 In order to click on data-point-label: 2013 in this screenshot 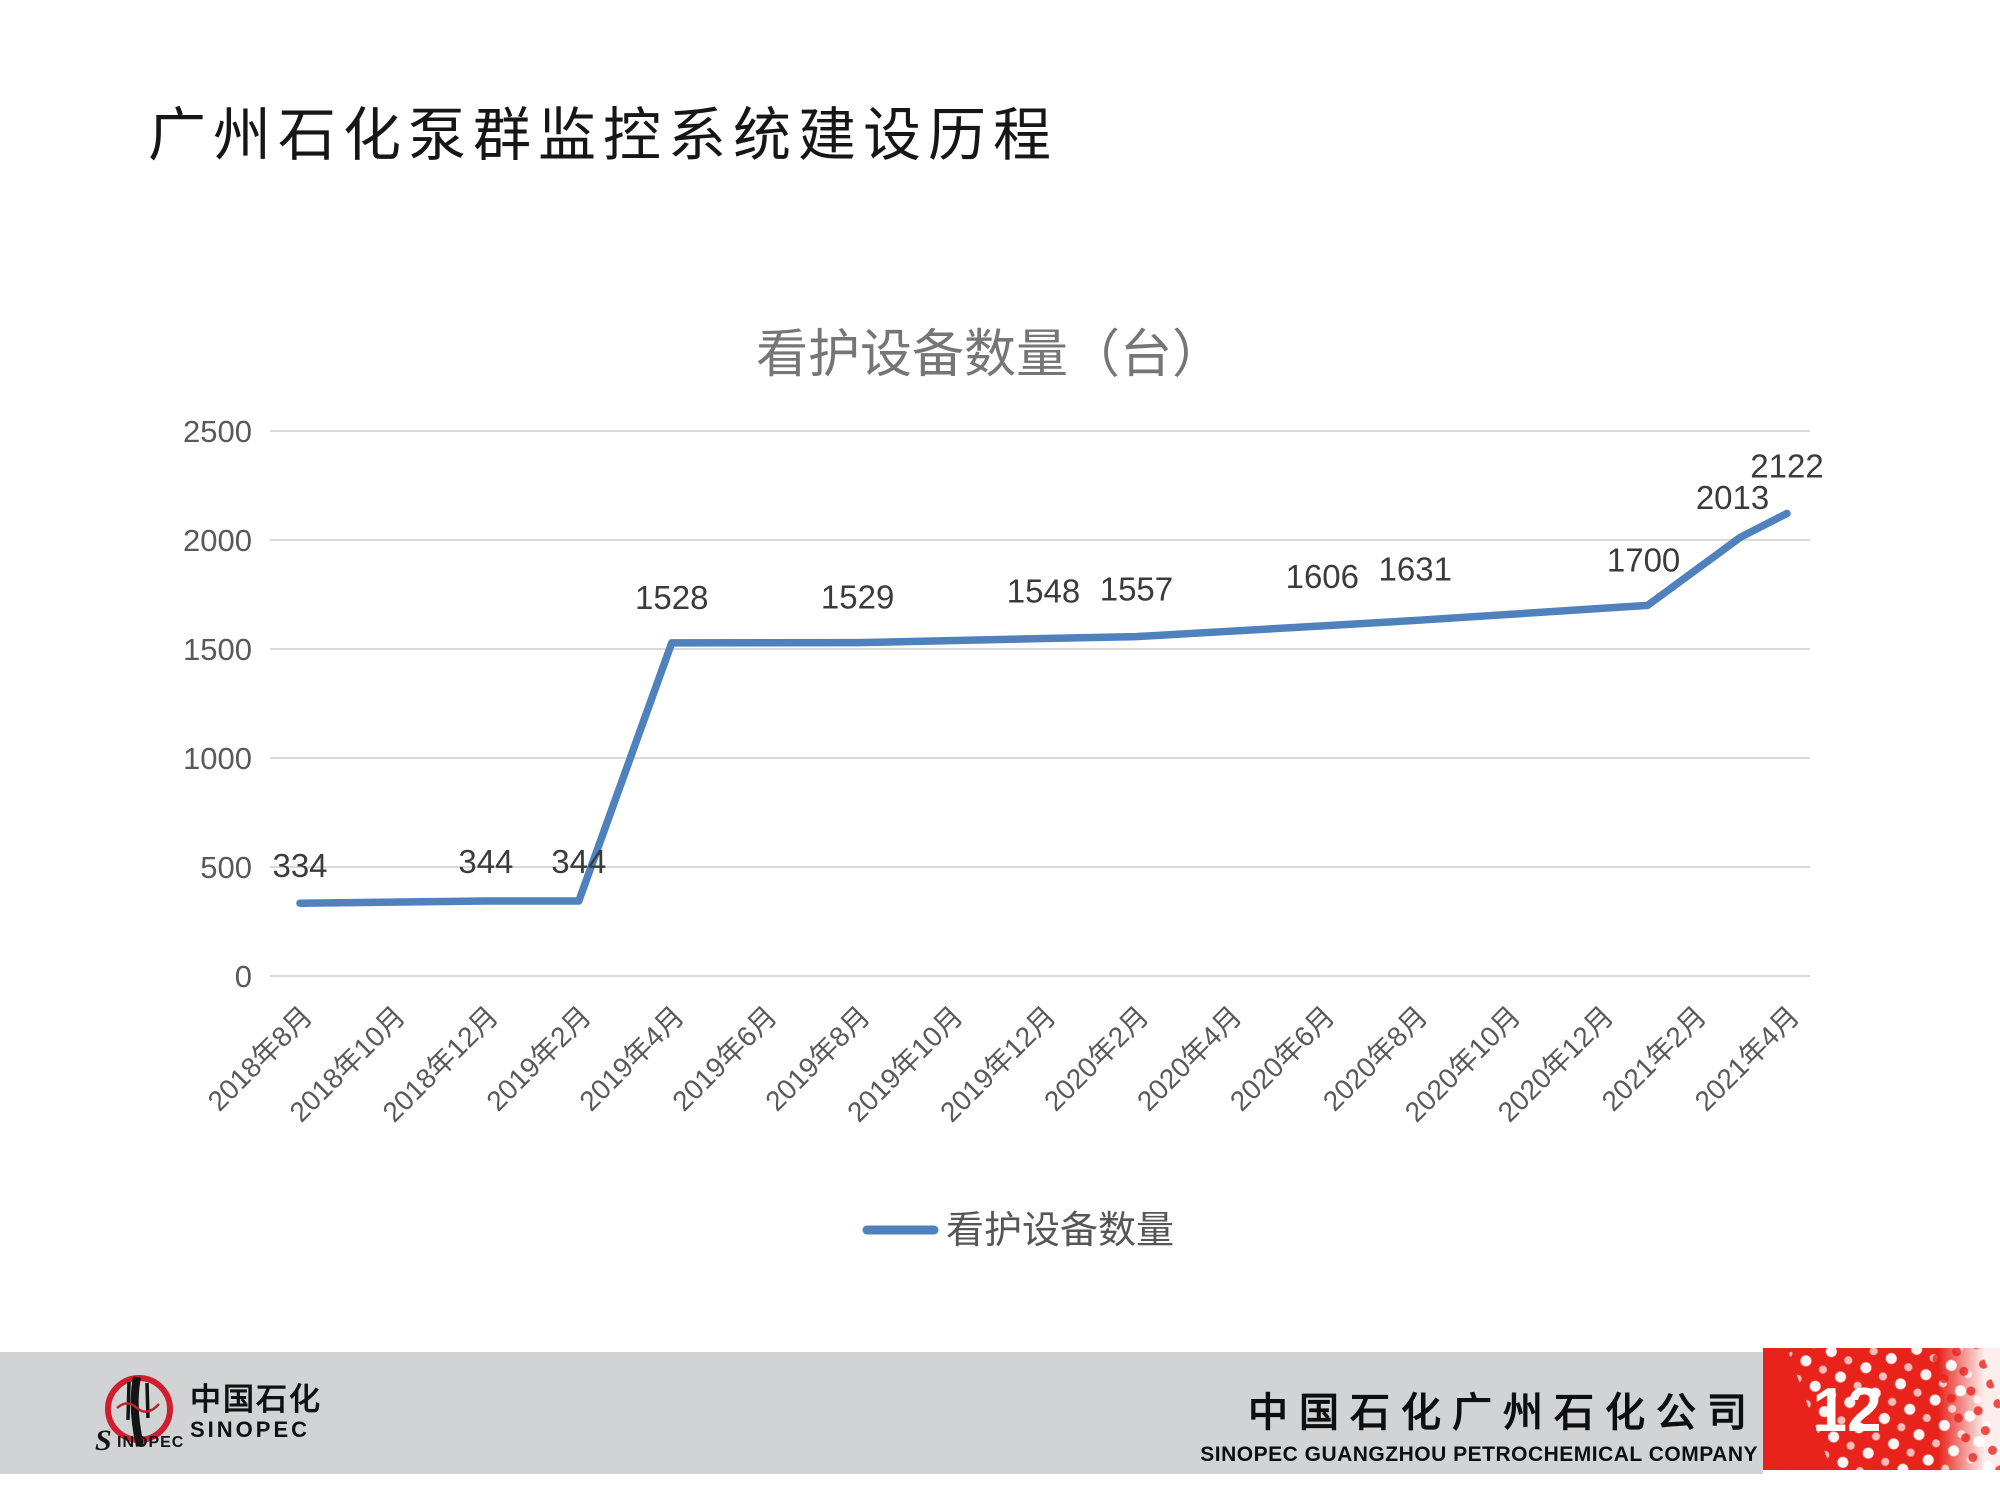, I will do `click(1732, 497)`.